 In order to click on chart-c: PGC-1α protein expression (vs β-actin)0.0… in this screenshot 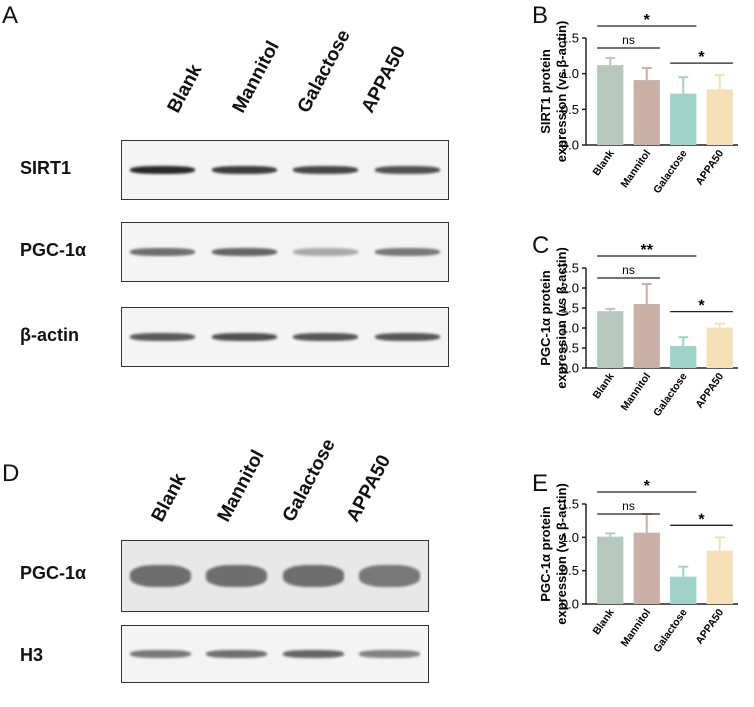, I will do `click(638, 330)`.